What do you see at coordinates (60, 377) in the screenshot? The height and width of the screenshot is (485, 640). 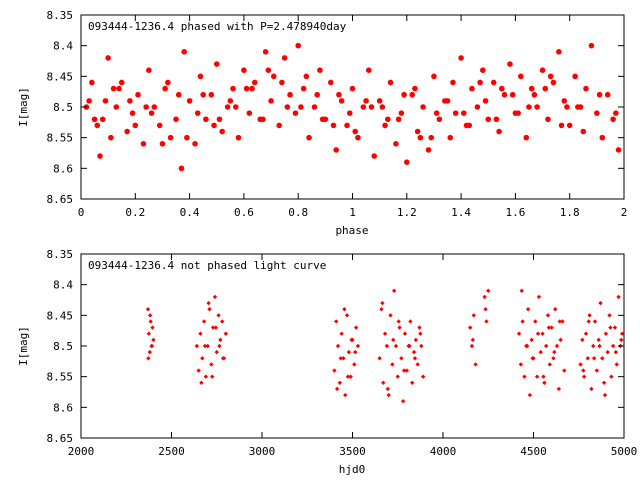 I see `y-tick-label: 8.55` at bounding box center [60, 377].